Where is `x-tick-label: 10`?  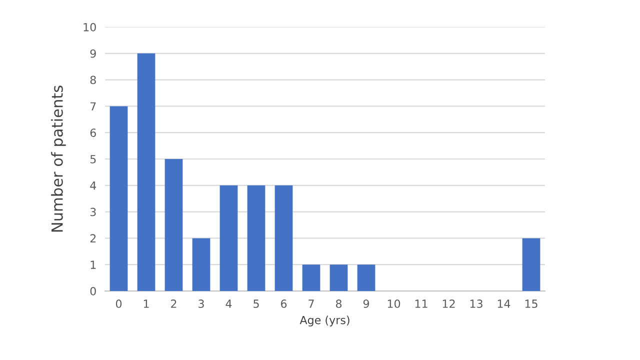 x-tick-label: 10 is located at coordinates (394, 304).